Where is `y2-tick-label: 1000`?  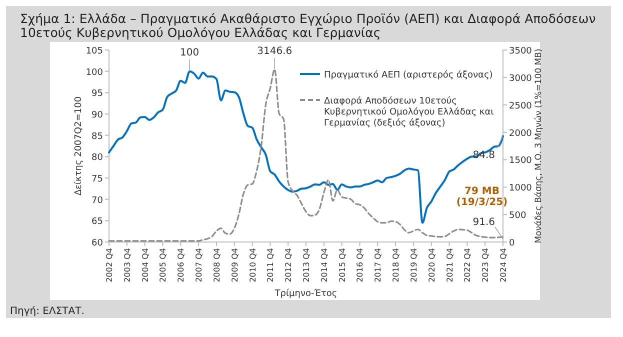
y2-tick-label: 1000 is located at coordinates (520, 189).